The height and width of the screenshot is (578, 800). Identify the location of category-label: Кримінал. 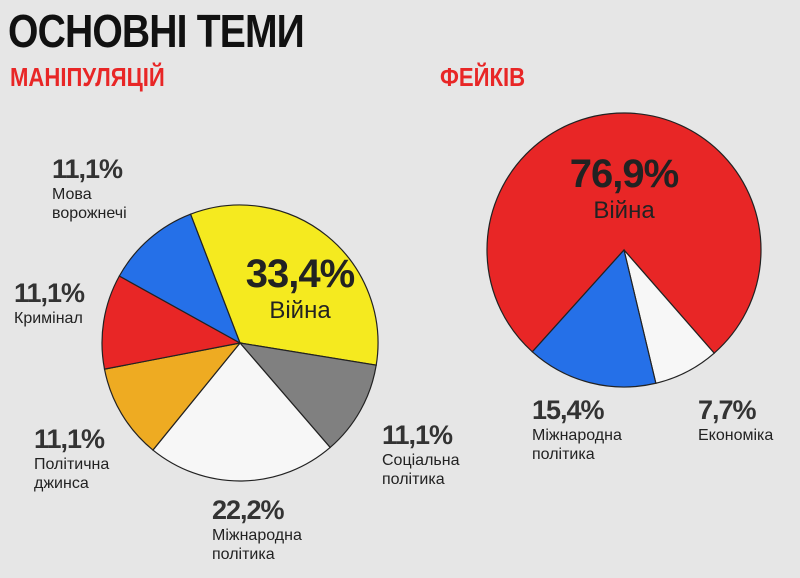
(48, 318).